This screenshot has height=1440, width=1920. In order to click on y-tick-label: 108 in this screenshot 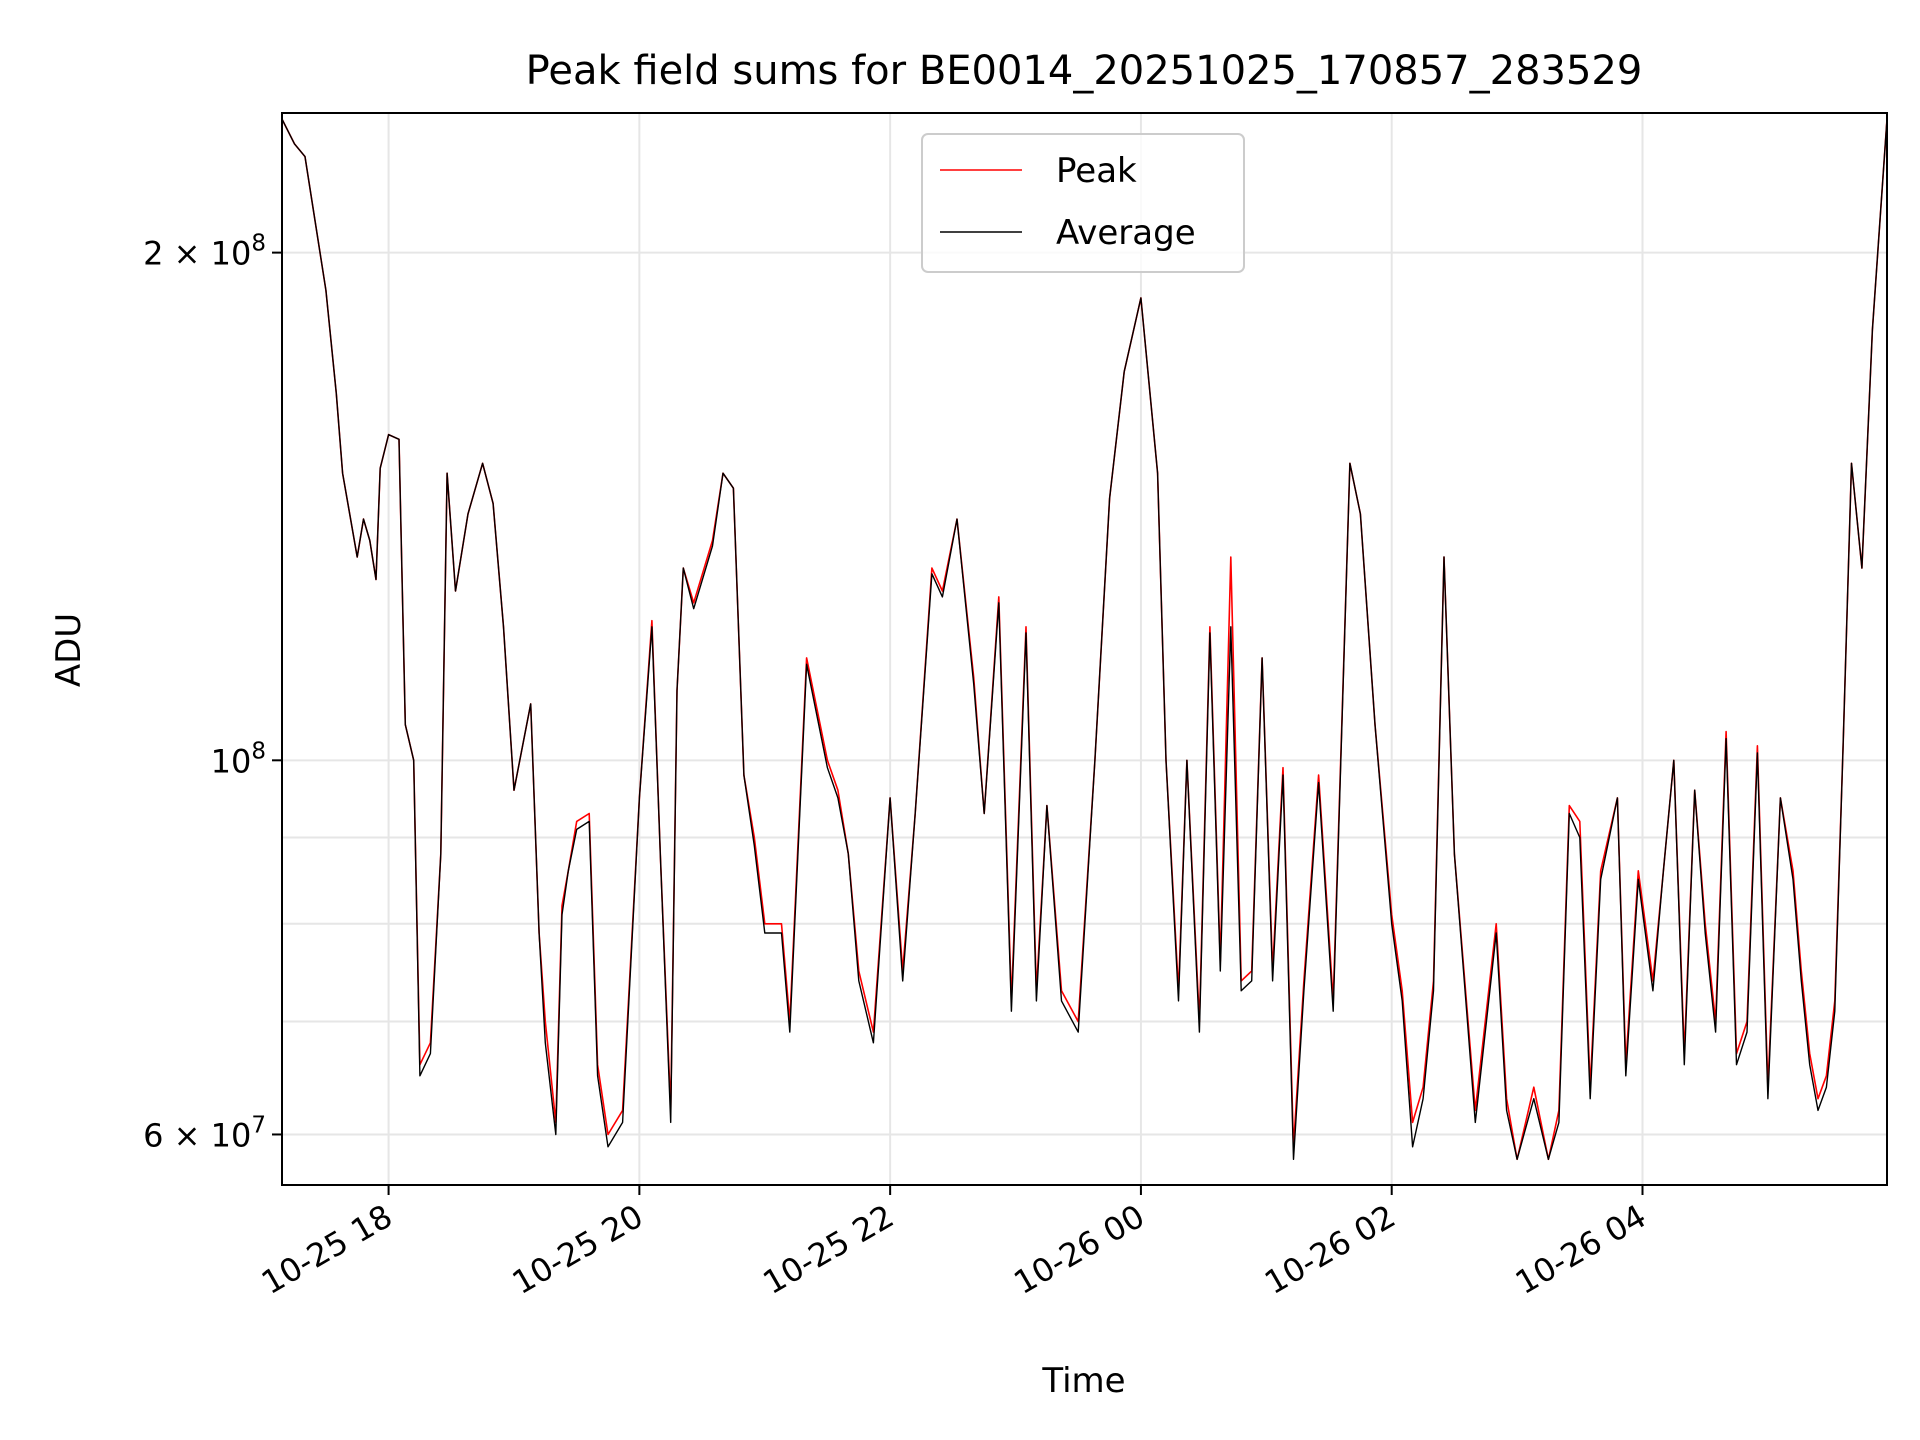, I will do `click(238, 759)`.